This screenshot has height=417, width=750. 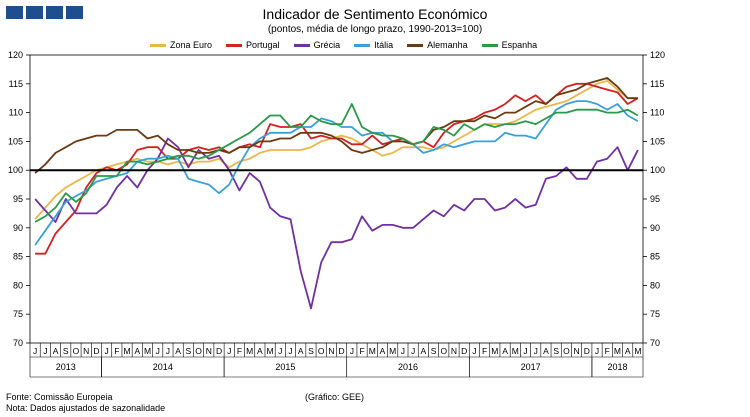 What do you see at coordinates (66, 367) in the screenshot?
I see `year-label: 2013` at bounding box center [66, 367].